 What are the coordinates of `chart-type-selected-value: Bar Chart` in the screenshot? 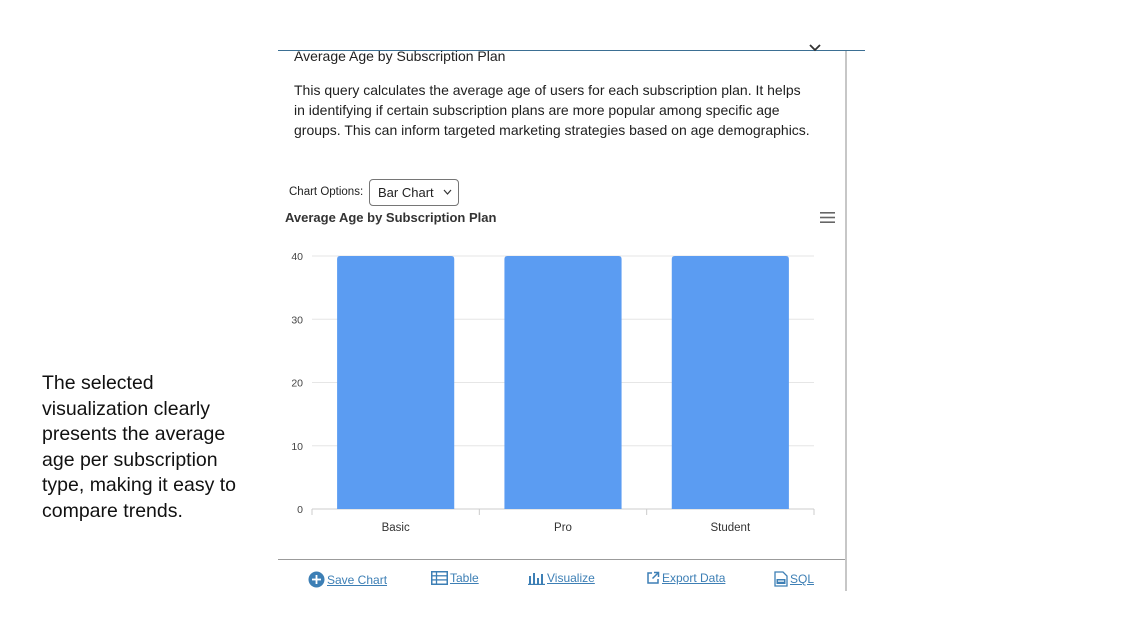 It's located at (406, 192).